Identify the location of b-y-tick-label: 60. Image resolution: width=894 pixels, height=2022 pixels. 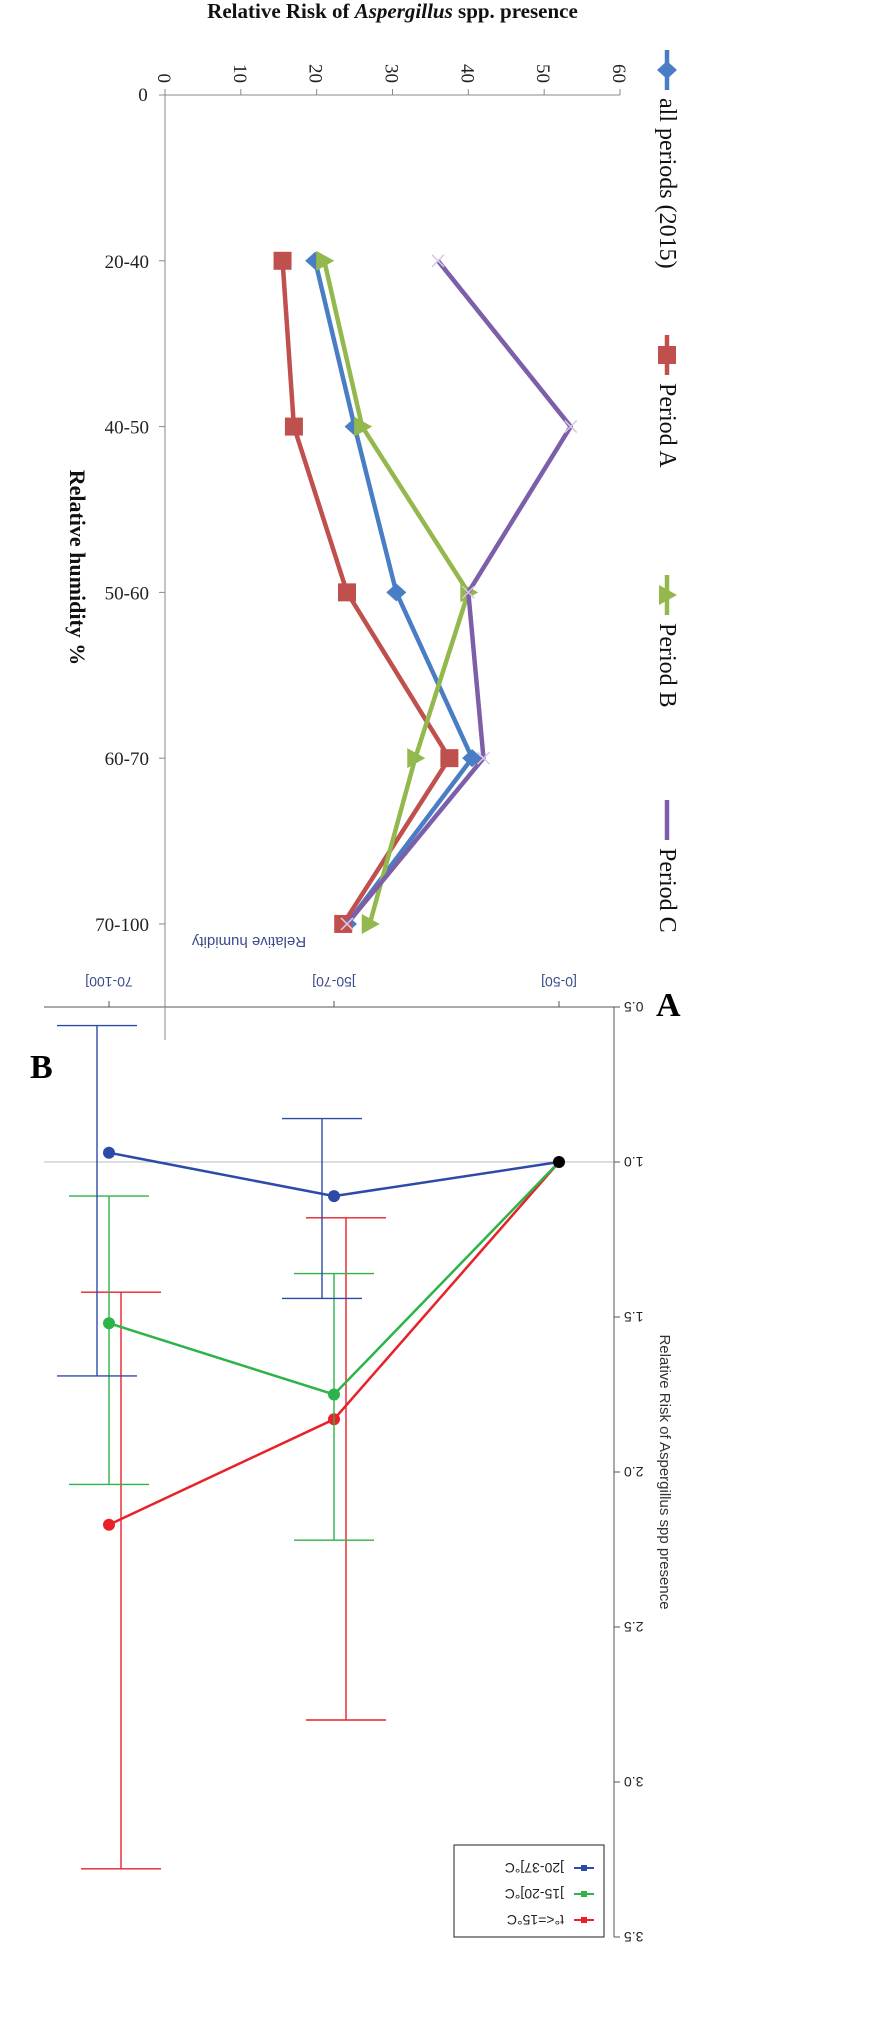
(618, 73).